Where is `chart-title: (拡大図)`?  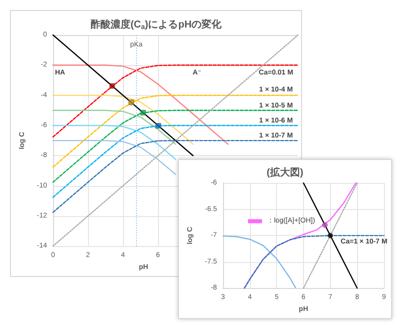
chart-title: (拡大図) is located at coordinates (285, 172).